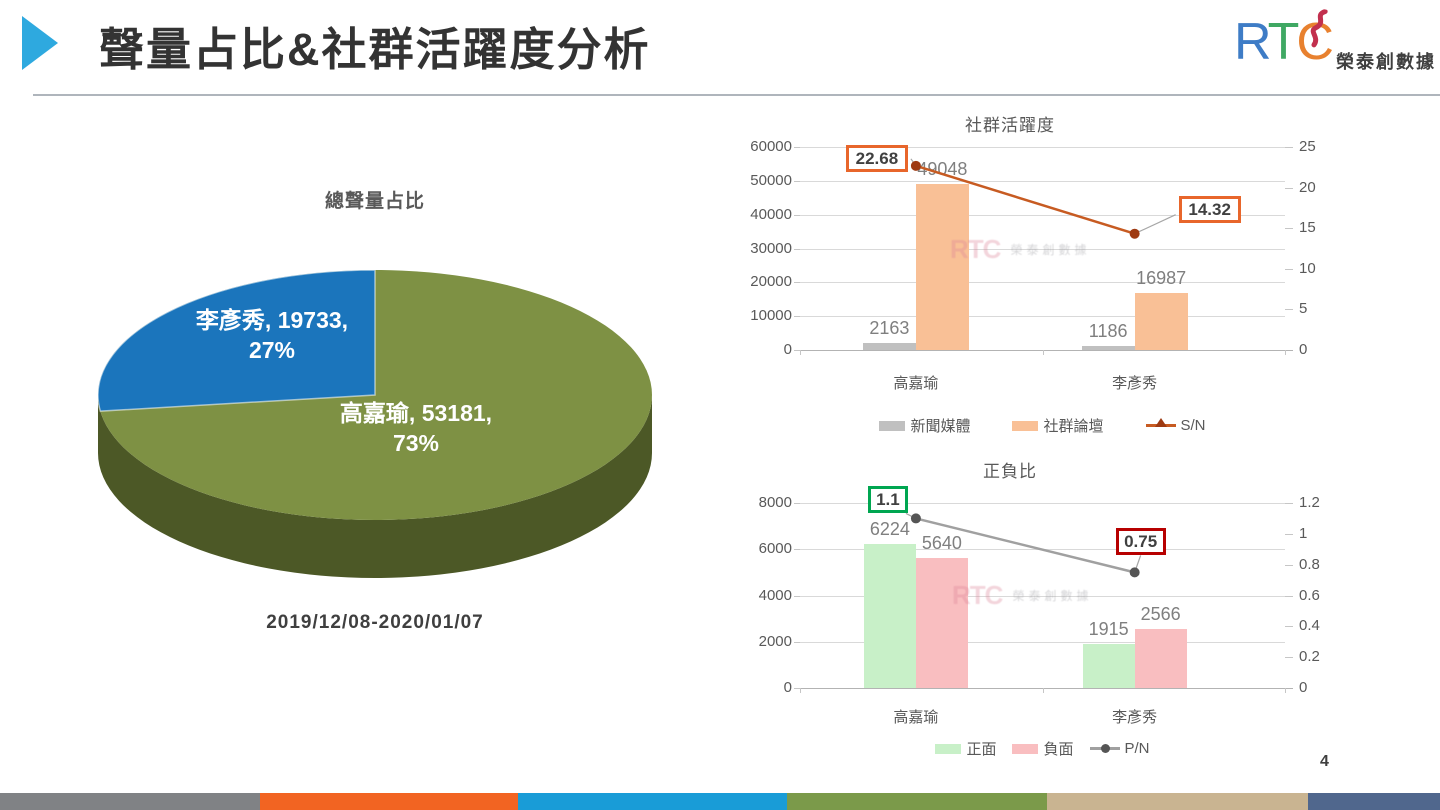  Describe the element at coordinates (771, 180) in the screenshot. I see `left-axis-tick-label: 50000` at that location.